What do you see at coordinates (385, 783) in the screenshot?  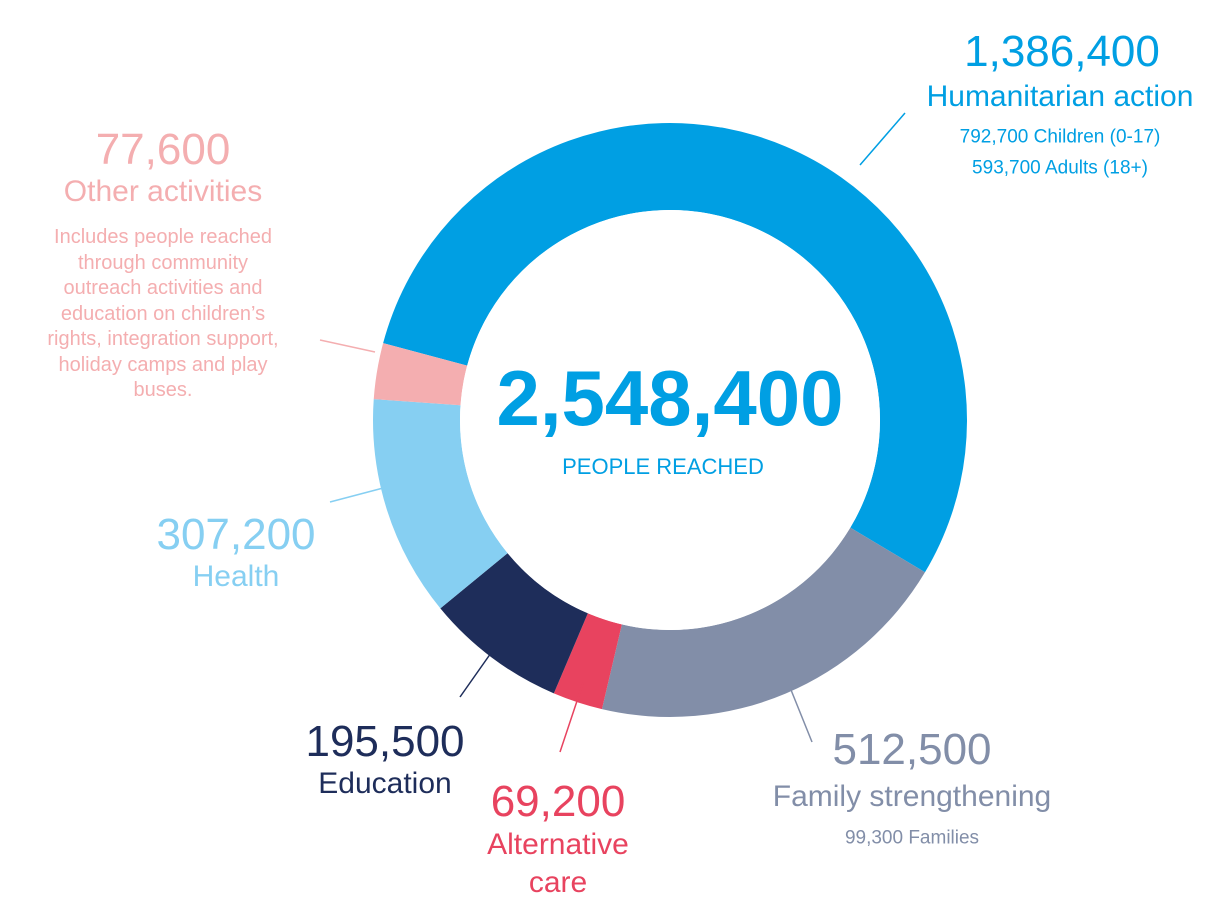 I see `category-label: Education` at bounding box center [385, 783].